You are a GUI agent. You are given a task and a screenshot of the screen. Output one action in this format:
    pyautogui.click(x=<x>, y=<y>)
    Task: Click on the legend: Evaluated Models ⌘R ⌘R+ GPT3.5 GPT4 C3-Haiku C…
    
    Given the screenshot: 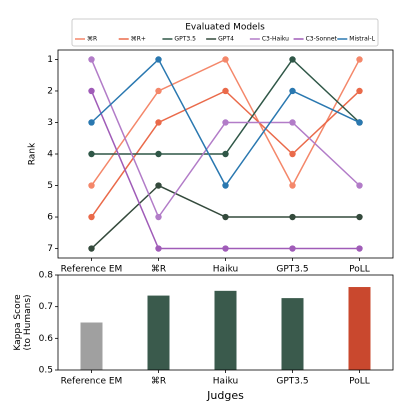 What is the action you would take?
    pyautogui.click(x=225, y=32)
    